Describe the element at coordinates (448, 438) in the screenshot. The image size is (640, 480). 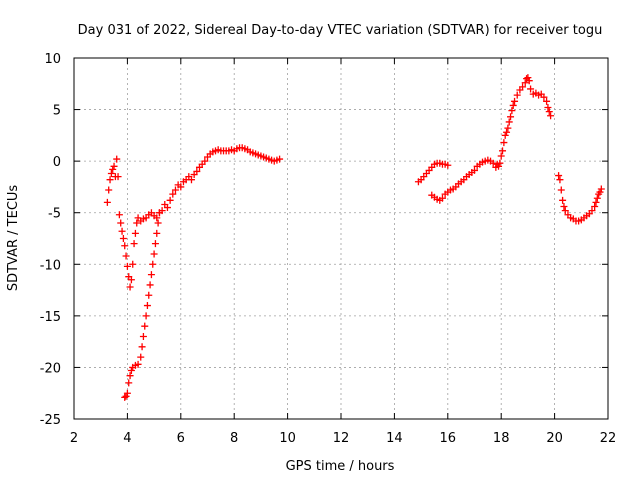
I see `x-tick-label: 16` at that location.